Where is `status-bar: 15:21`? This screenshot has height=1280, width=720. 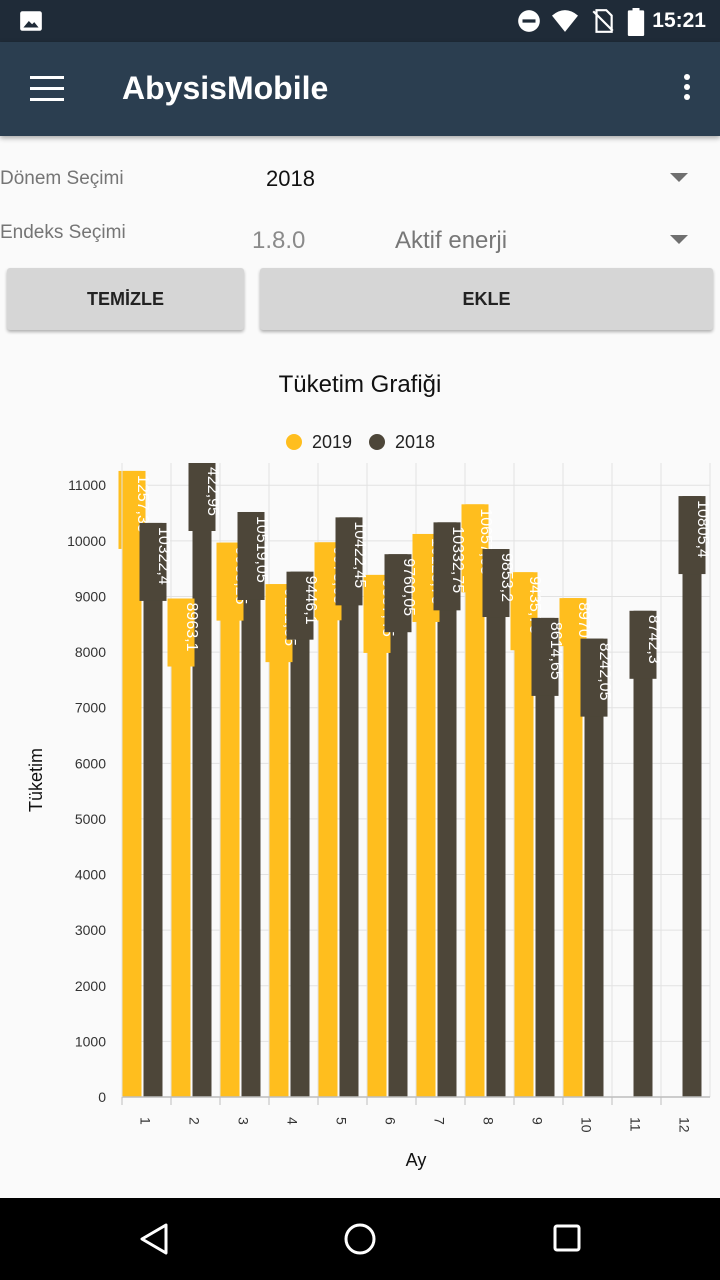
status-bar: 15:21 is located at coordinates (360, 21).